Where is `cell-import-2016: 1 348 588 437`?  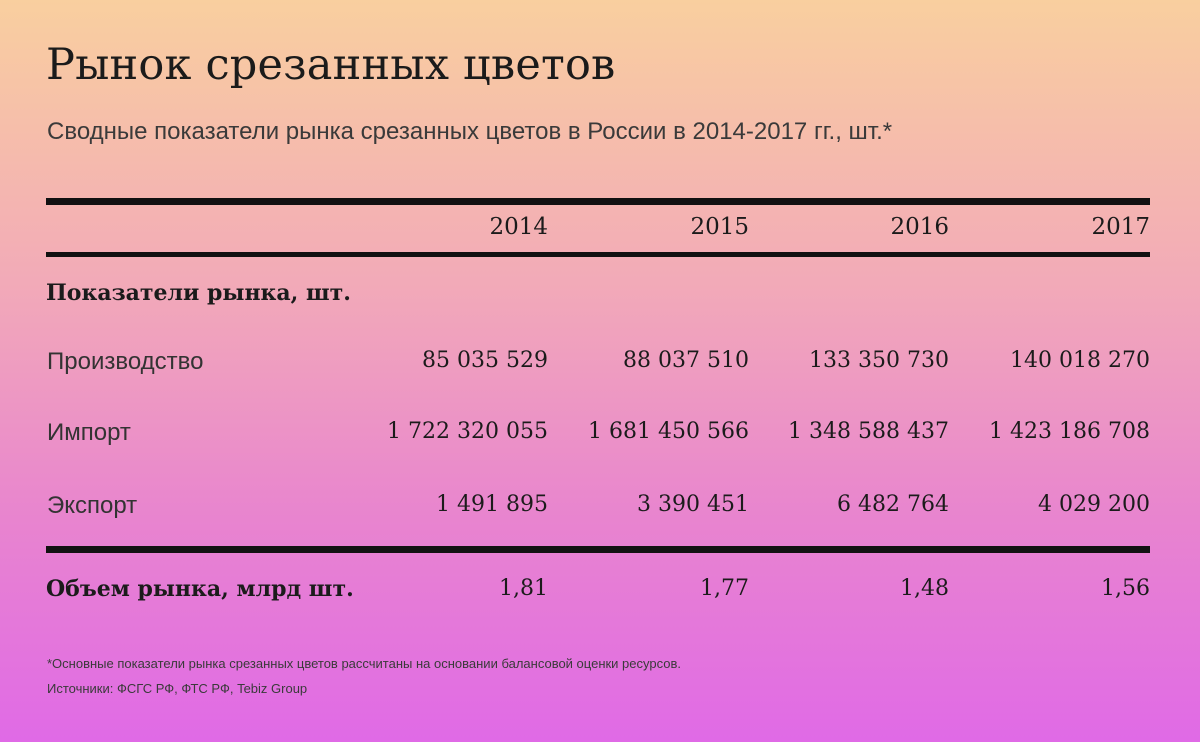 cell-import-2016: 1 348 588 437 is located at coordinates (868, 431).